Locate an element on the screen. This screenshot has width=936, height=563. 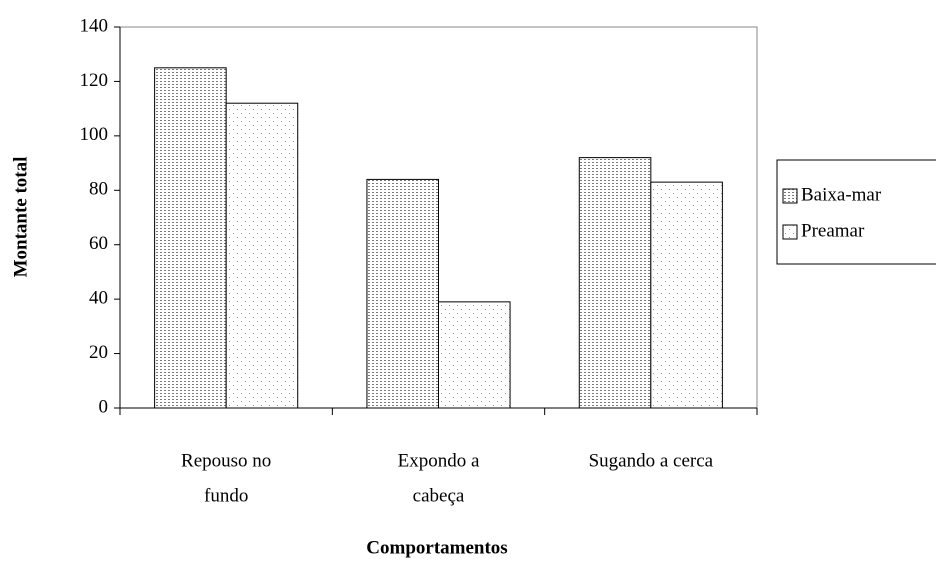
y-tick-label: 140 is located at coordinates (94, 25).